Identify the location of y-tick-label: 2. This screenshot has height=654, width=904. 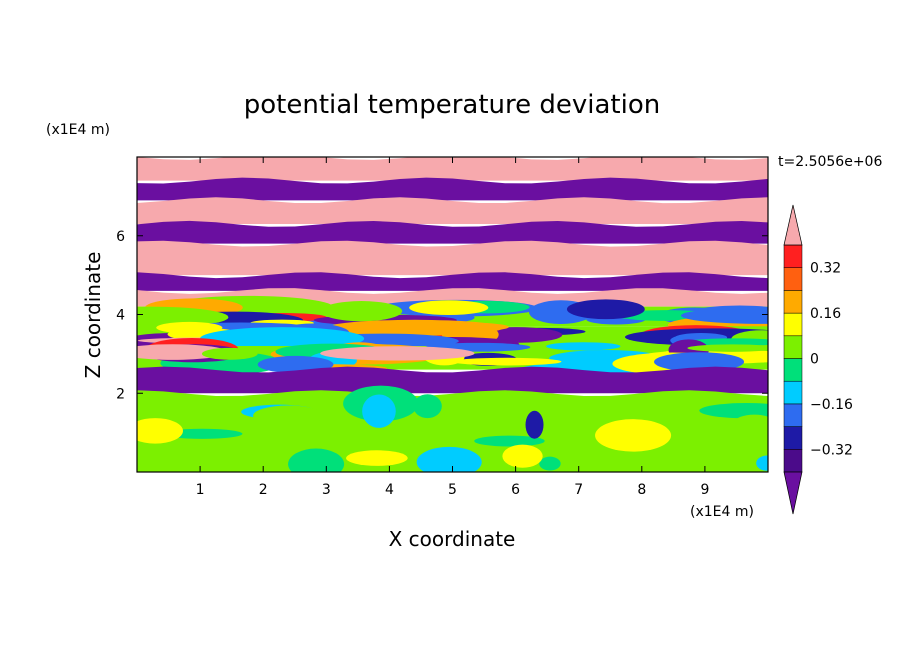
(120, 394).